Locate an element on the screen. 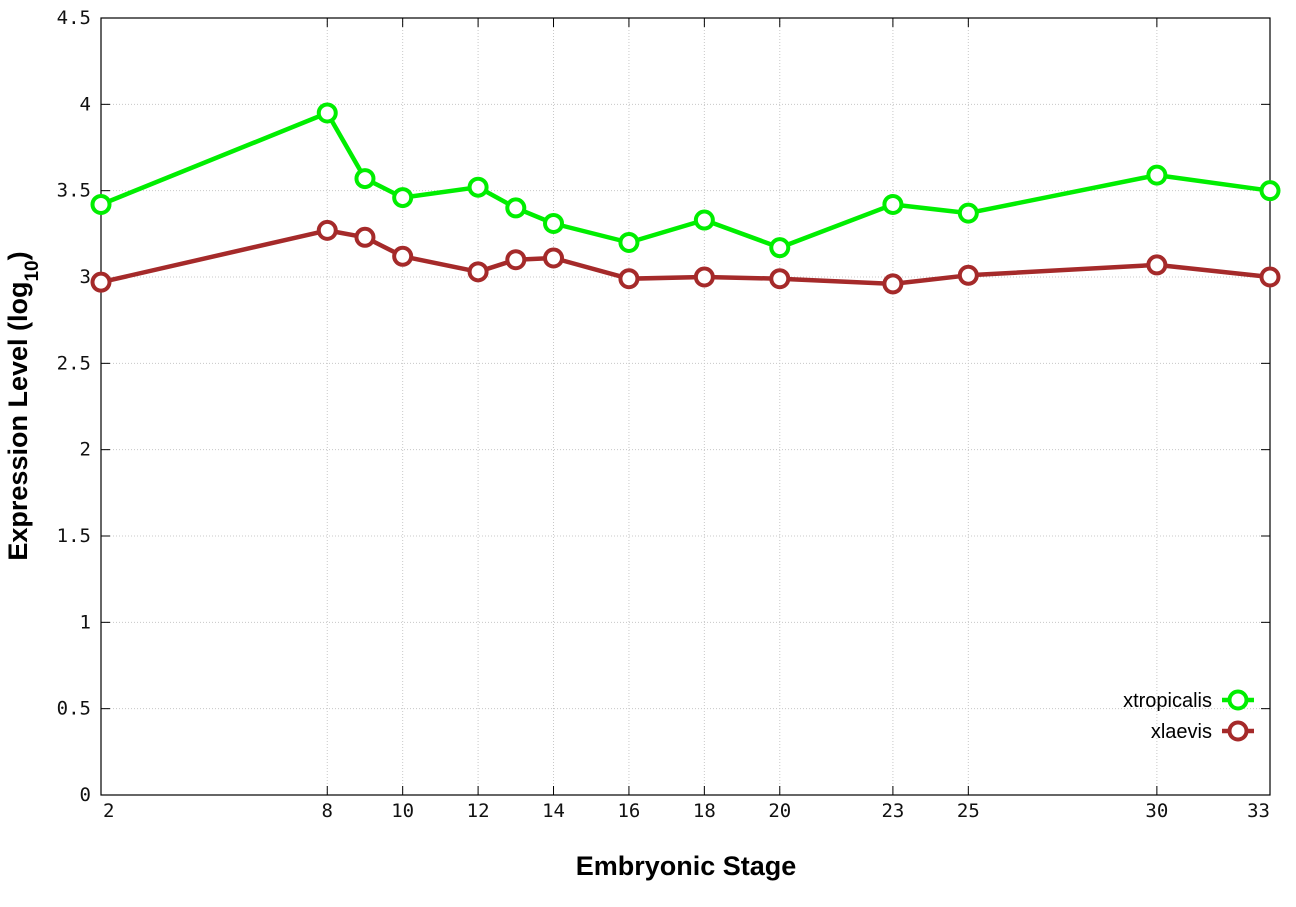  series-xlaevis is located at coordinates (685, 257).